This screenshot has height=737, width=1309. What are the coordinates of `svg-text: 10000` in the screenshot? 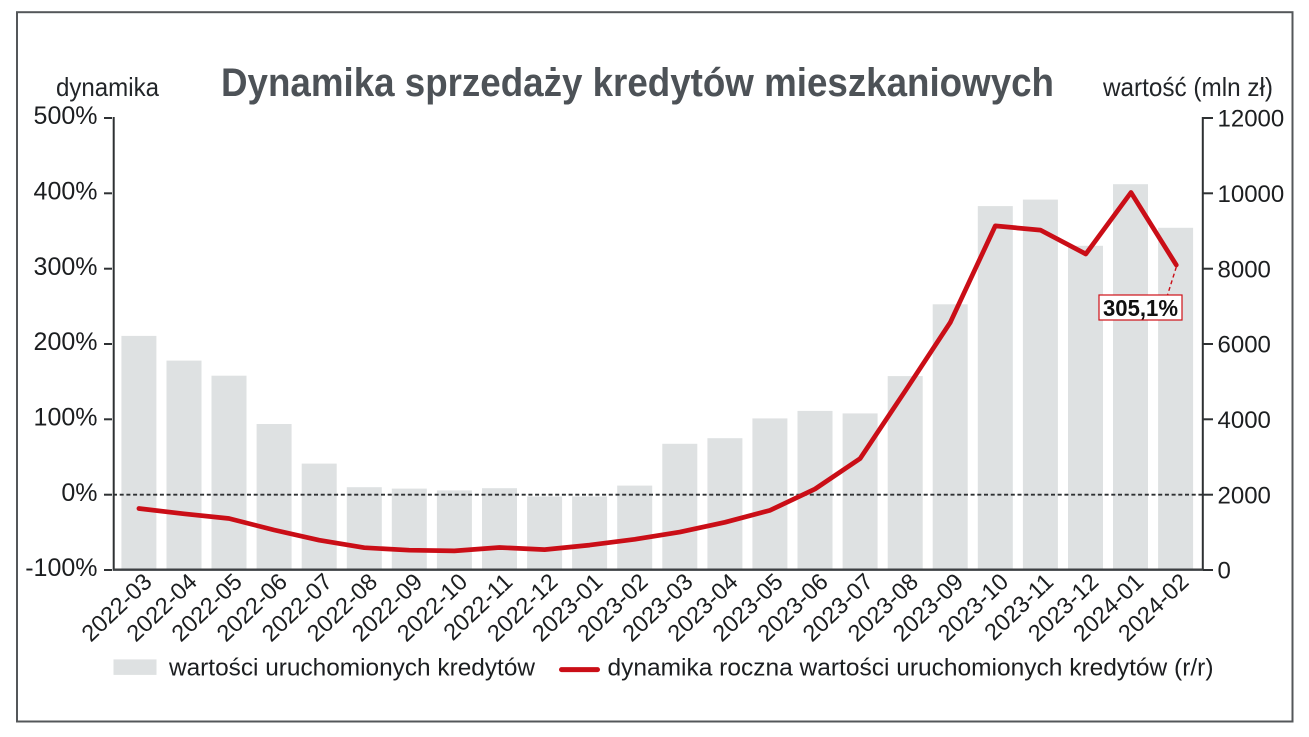 It's located at (1251, 194).